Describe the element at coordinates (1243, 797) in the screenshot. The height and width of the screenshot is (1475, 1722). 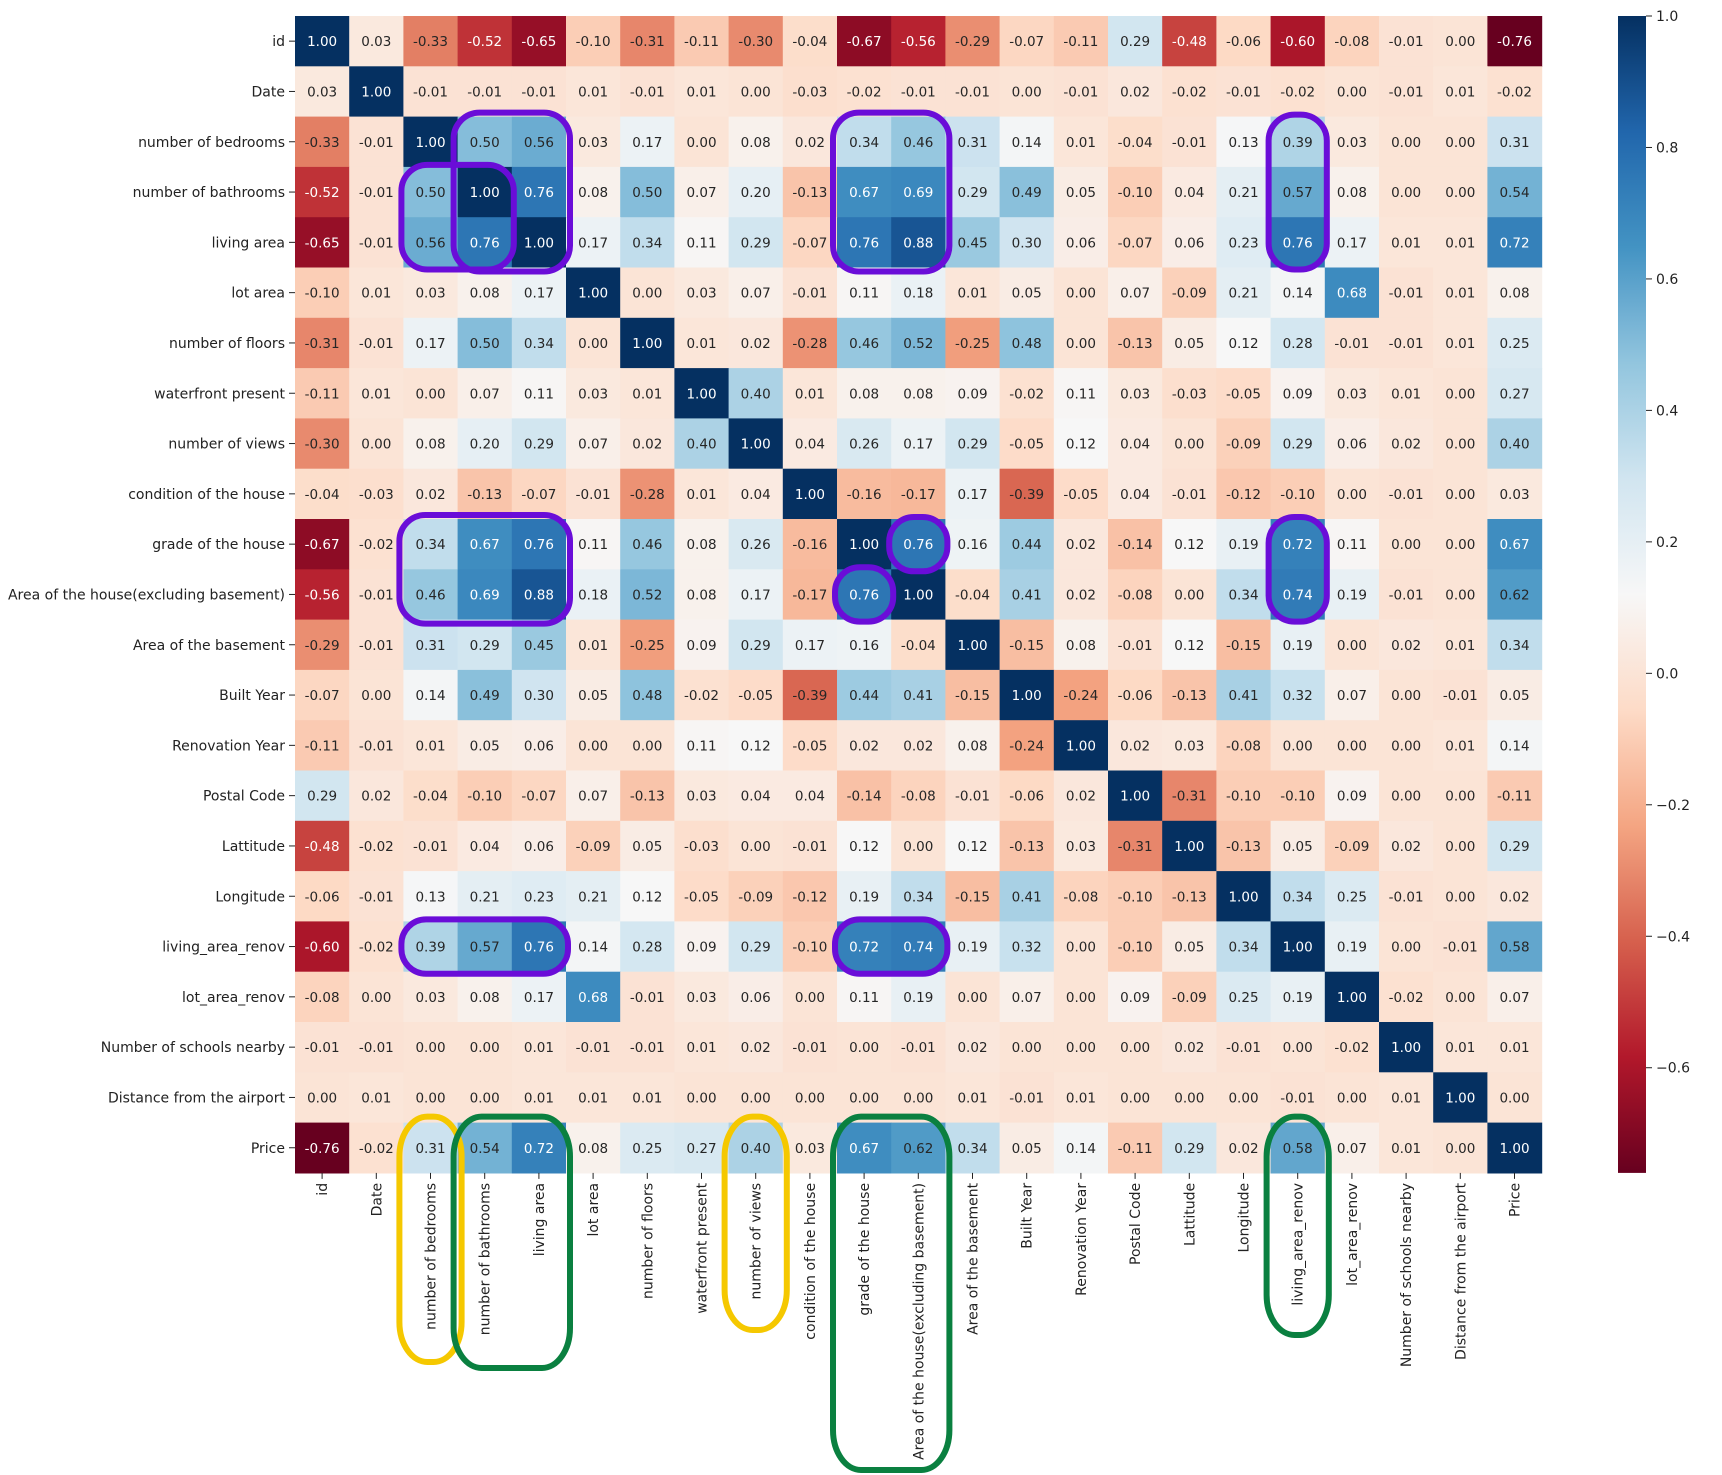
I see `cell-value: -0.10` at that location.